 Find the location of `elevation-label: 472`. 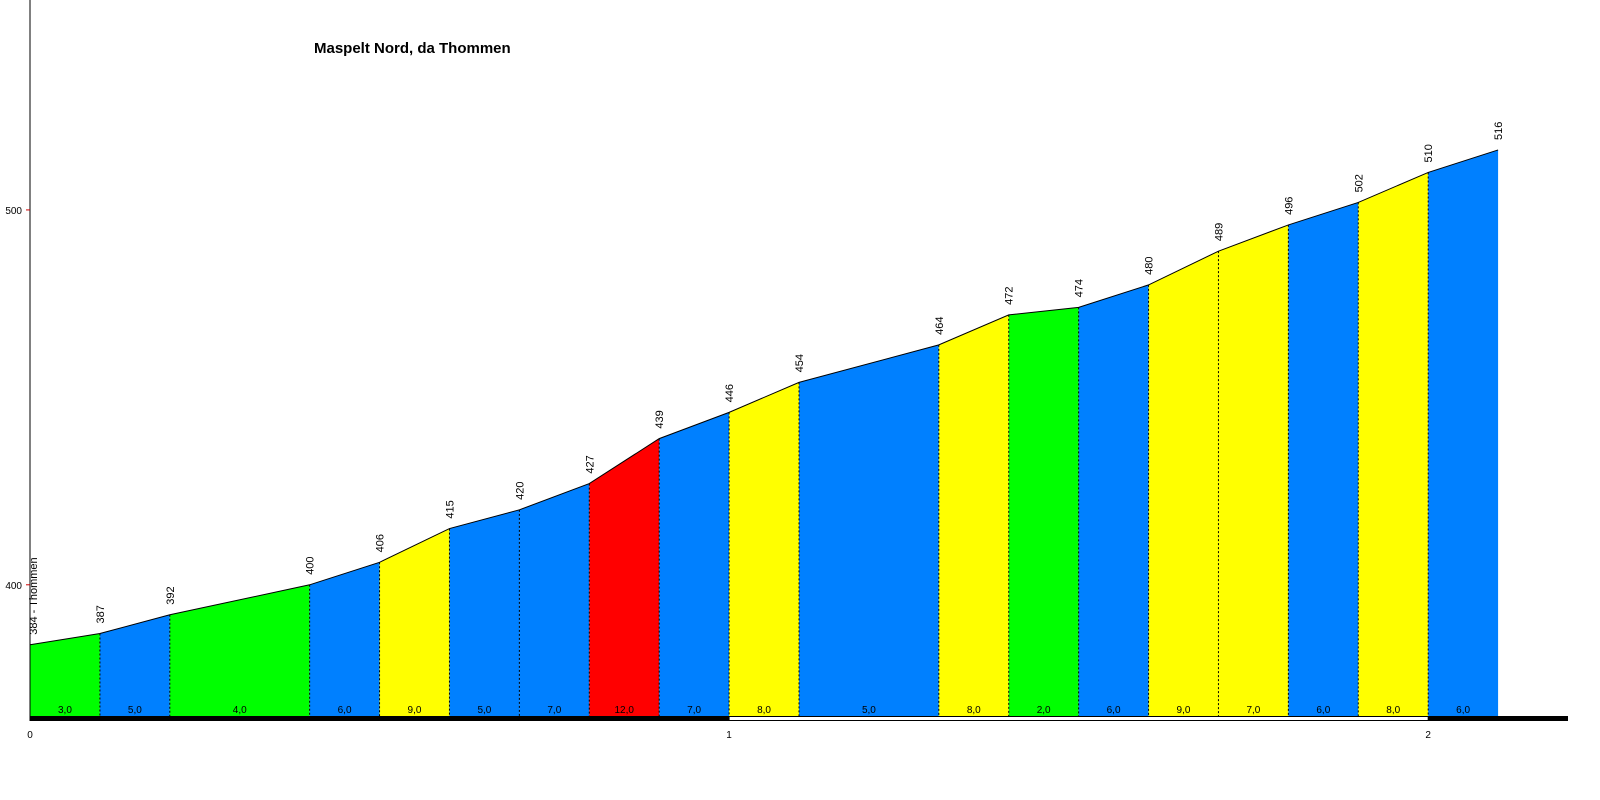

elevation-label: 472 is located at coordinates (1010, 296).